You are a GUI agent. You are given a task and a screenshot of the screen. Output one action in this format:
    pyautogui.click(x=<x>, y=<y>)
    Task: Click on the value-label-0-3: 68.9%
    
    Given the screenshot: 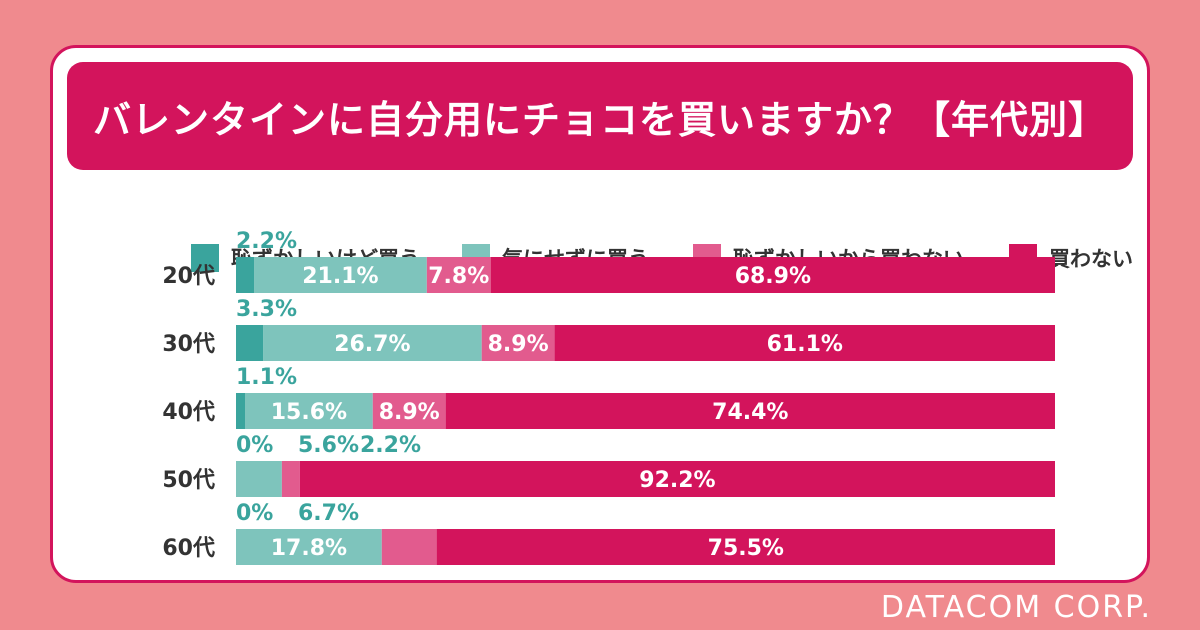 What is the action you would take?
    pyautogui.click(x=773, y=276)
    